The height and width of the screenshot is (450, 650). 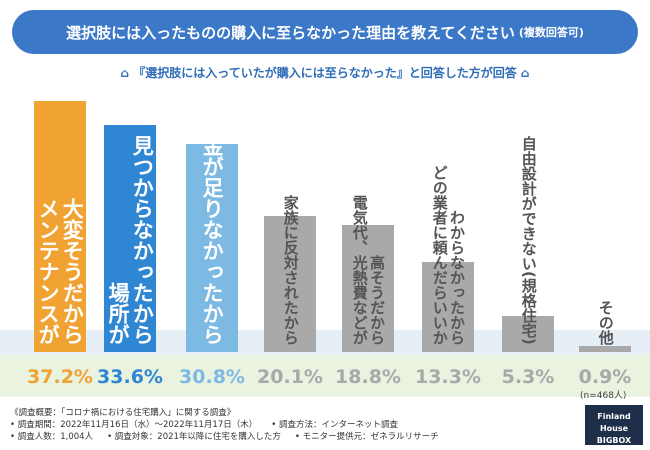 I want to click on footer-item: 調査対象：2021年以降に住宅を購入した方, so click(x=194, y=437).